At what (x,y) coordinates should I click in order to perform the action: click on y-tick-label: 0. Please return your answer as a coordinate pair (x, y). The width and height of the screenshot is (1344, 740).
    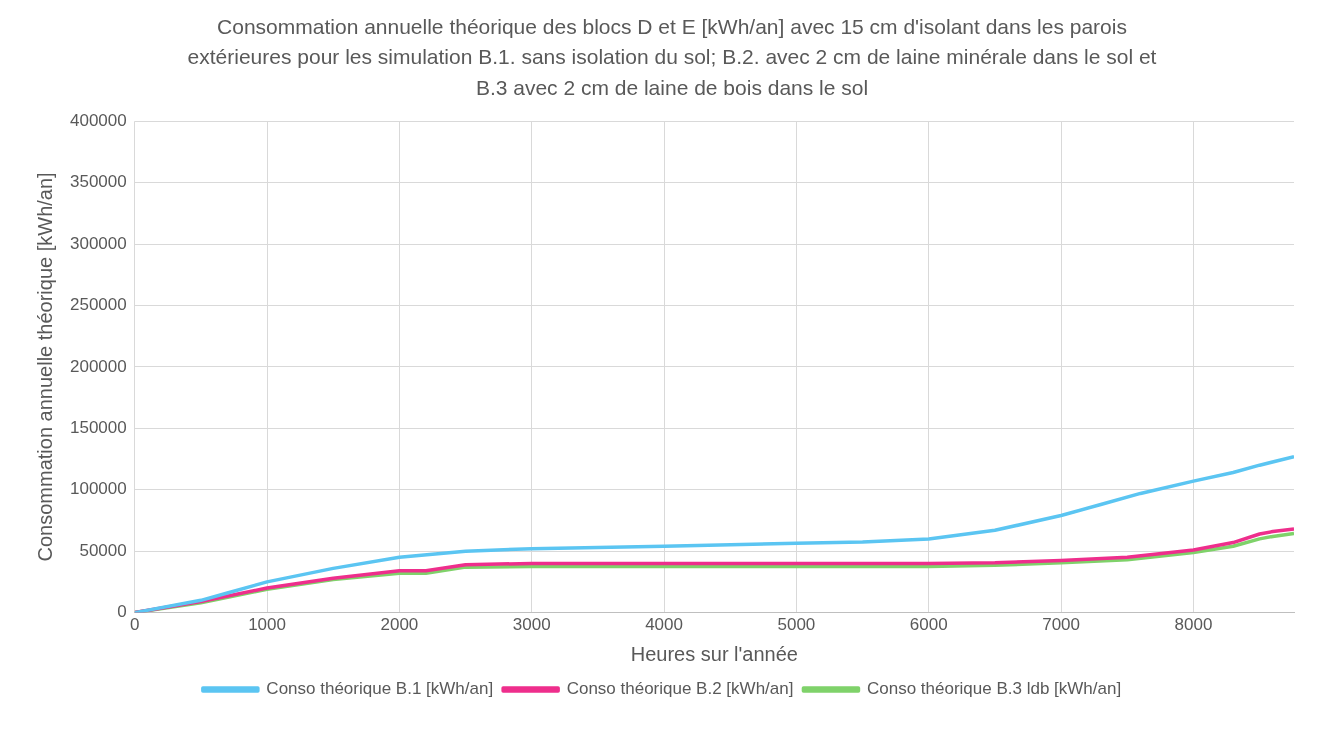
    Looking at the image, I should click on (122, 612).